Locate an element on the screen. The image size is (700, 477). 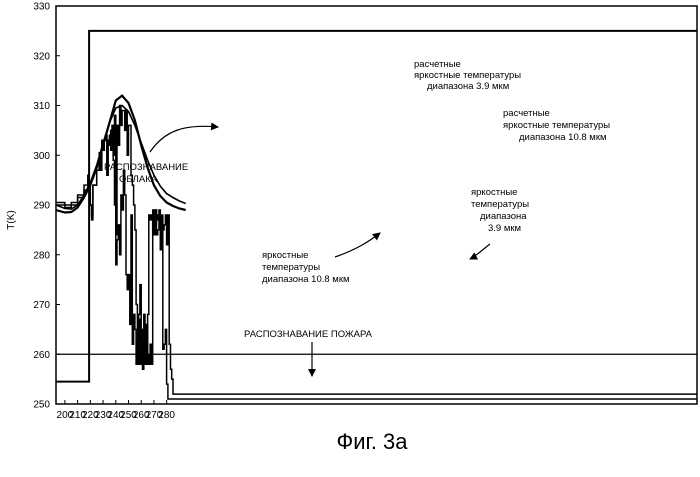
x-tick-label: 250 is located at coordinates (128, 415).